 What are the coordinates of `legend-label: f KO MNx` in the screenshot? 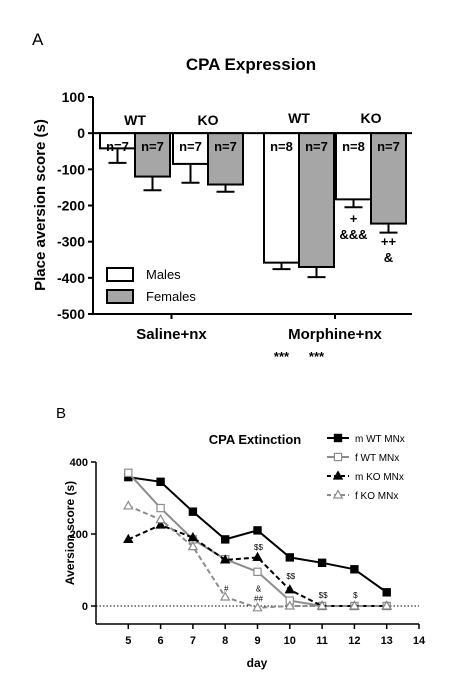 It's located at (376, 496).